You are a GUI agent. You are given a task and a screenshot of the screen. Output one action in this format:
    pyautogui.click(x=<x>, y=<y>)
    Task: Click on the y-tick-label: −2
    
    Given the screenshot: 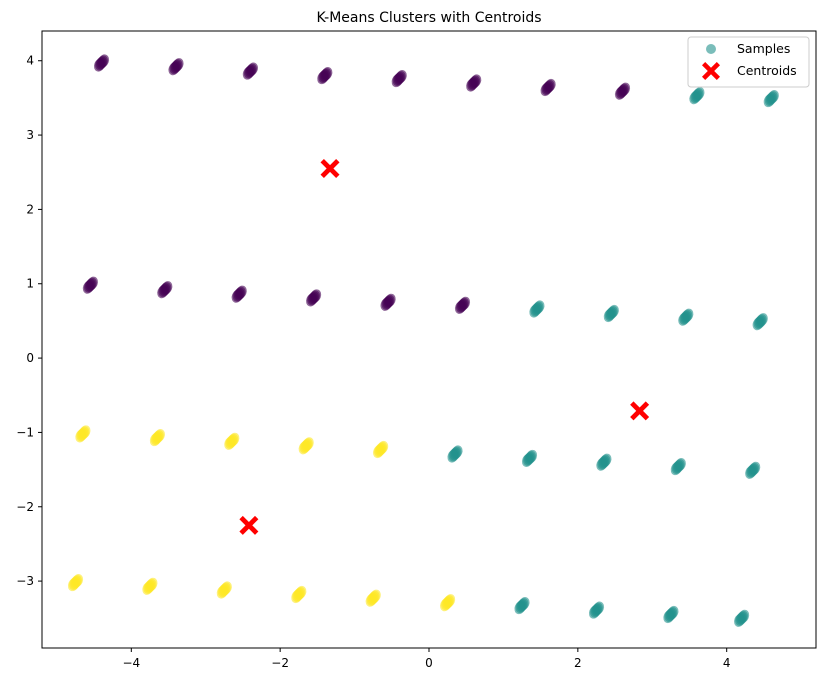 What is the action you would take?
    pyautogui.click(x=25, y=507)
    